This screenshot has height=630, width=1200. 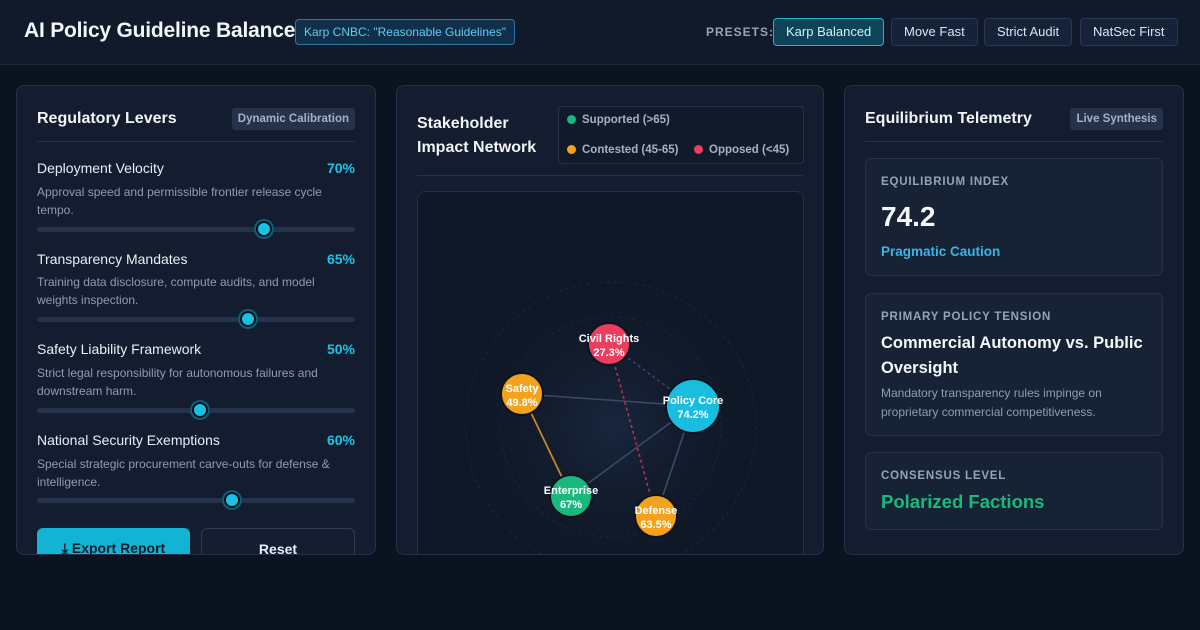 What do you see at coordinates (609, 339) in the screenshot?
I see `node-name: Civil Rights` at bounding box center [609, 339].